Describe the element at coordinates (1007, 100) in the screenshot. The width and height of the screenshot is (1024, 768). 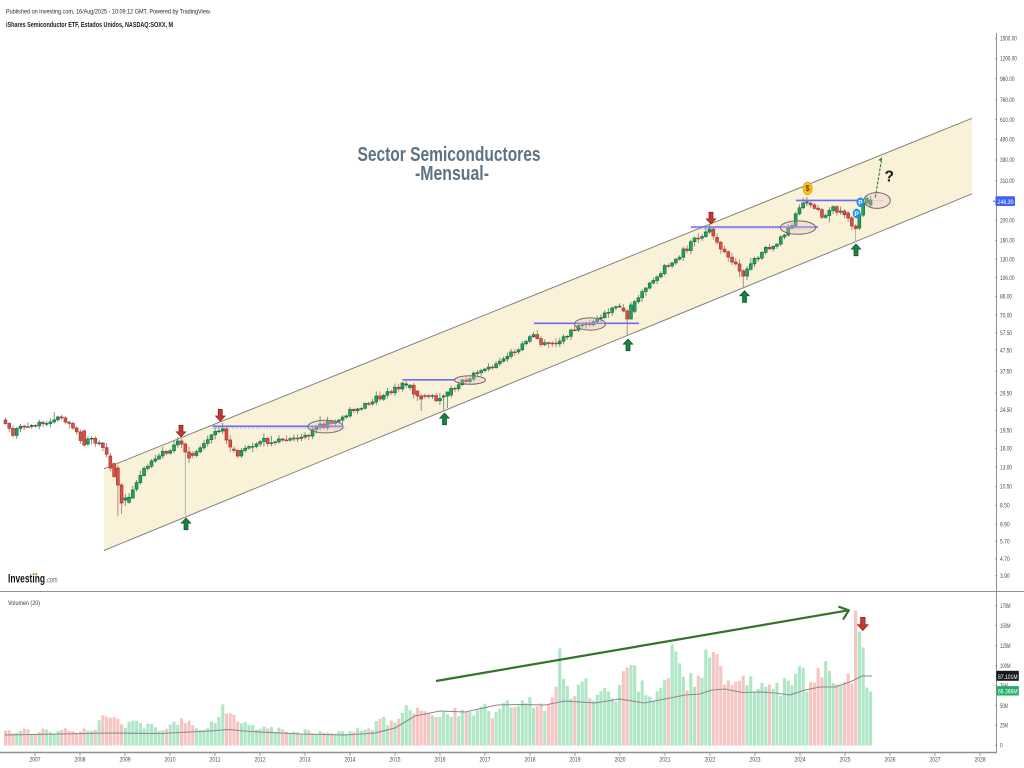
I see `svg-text: 760.00` at that location.